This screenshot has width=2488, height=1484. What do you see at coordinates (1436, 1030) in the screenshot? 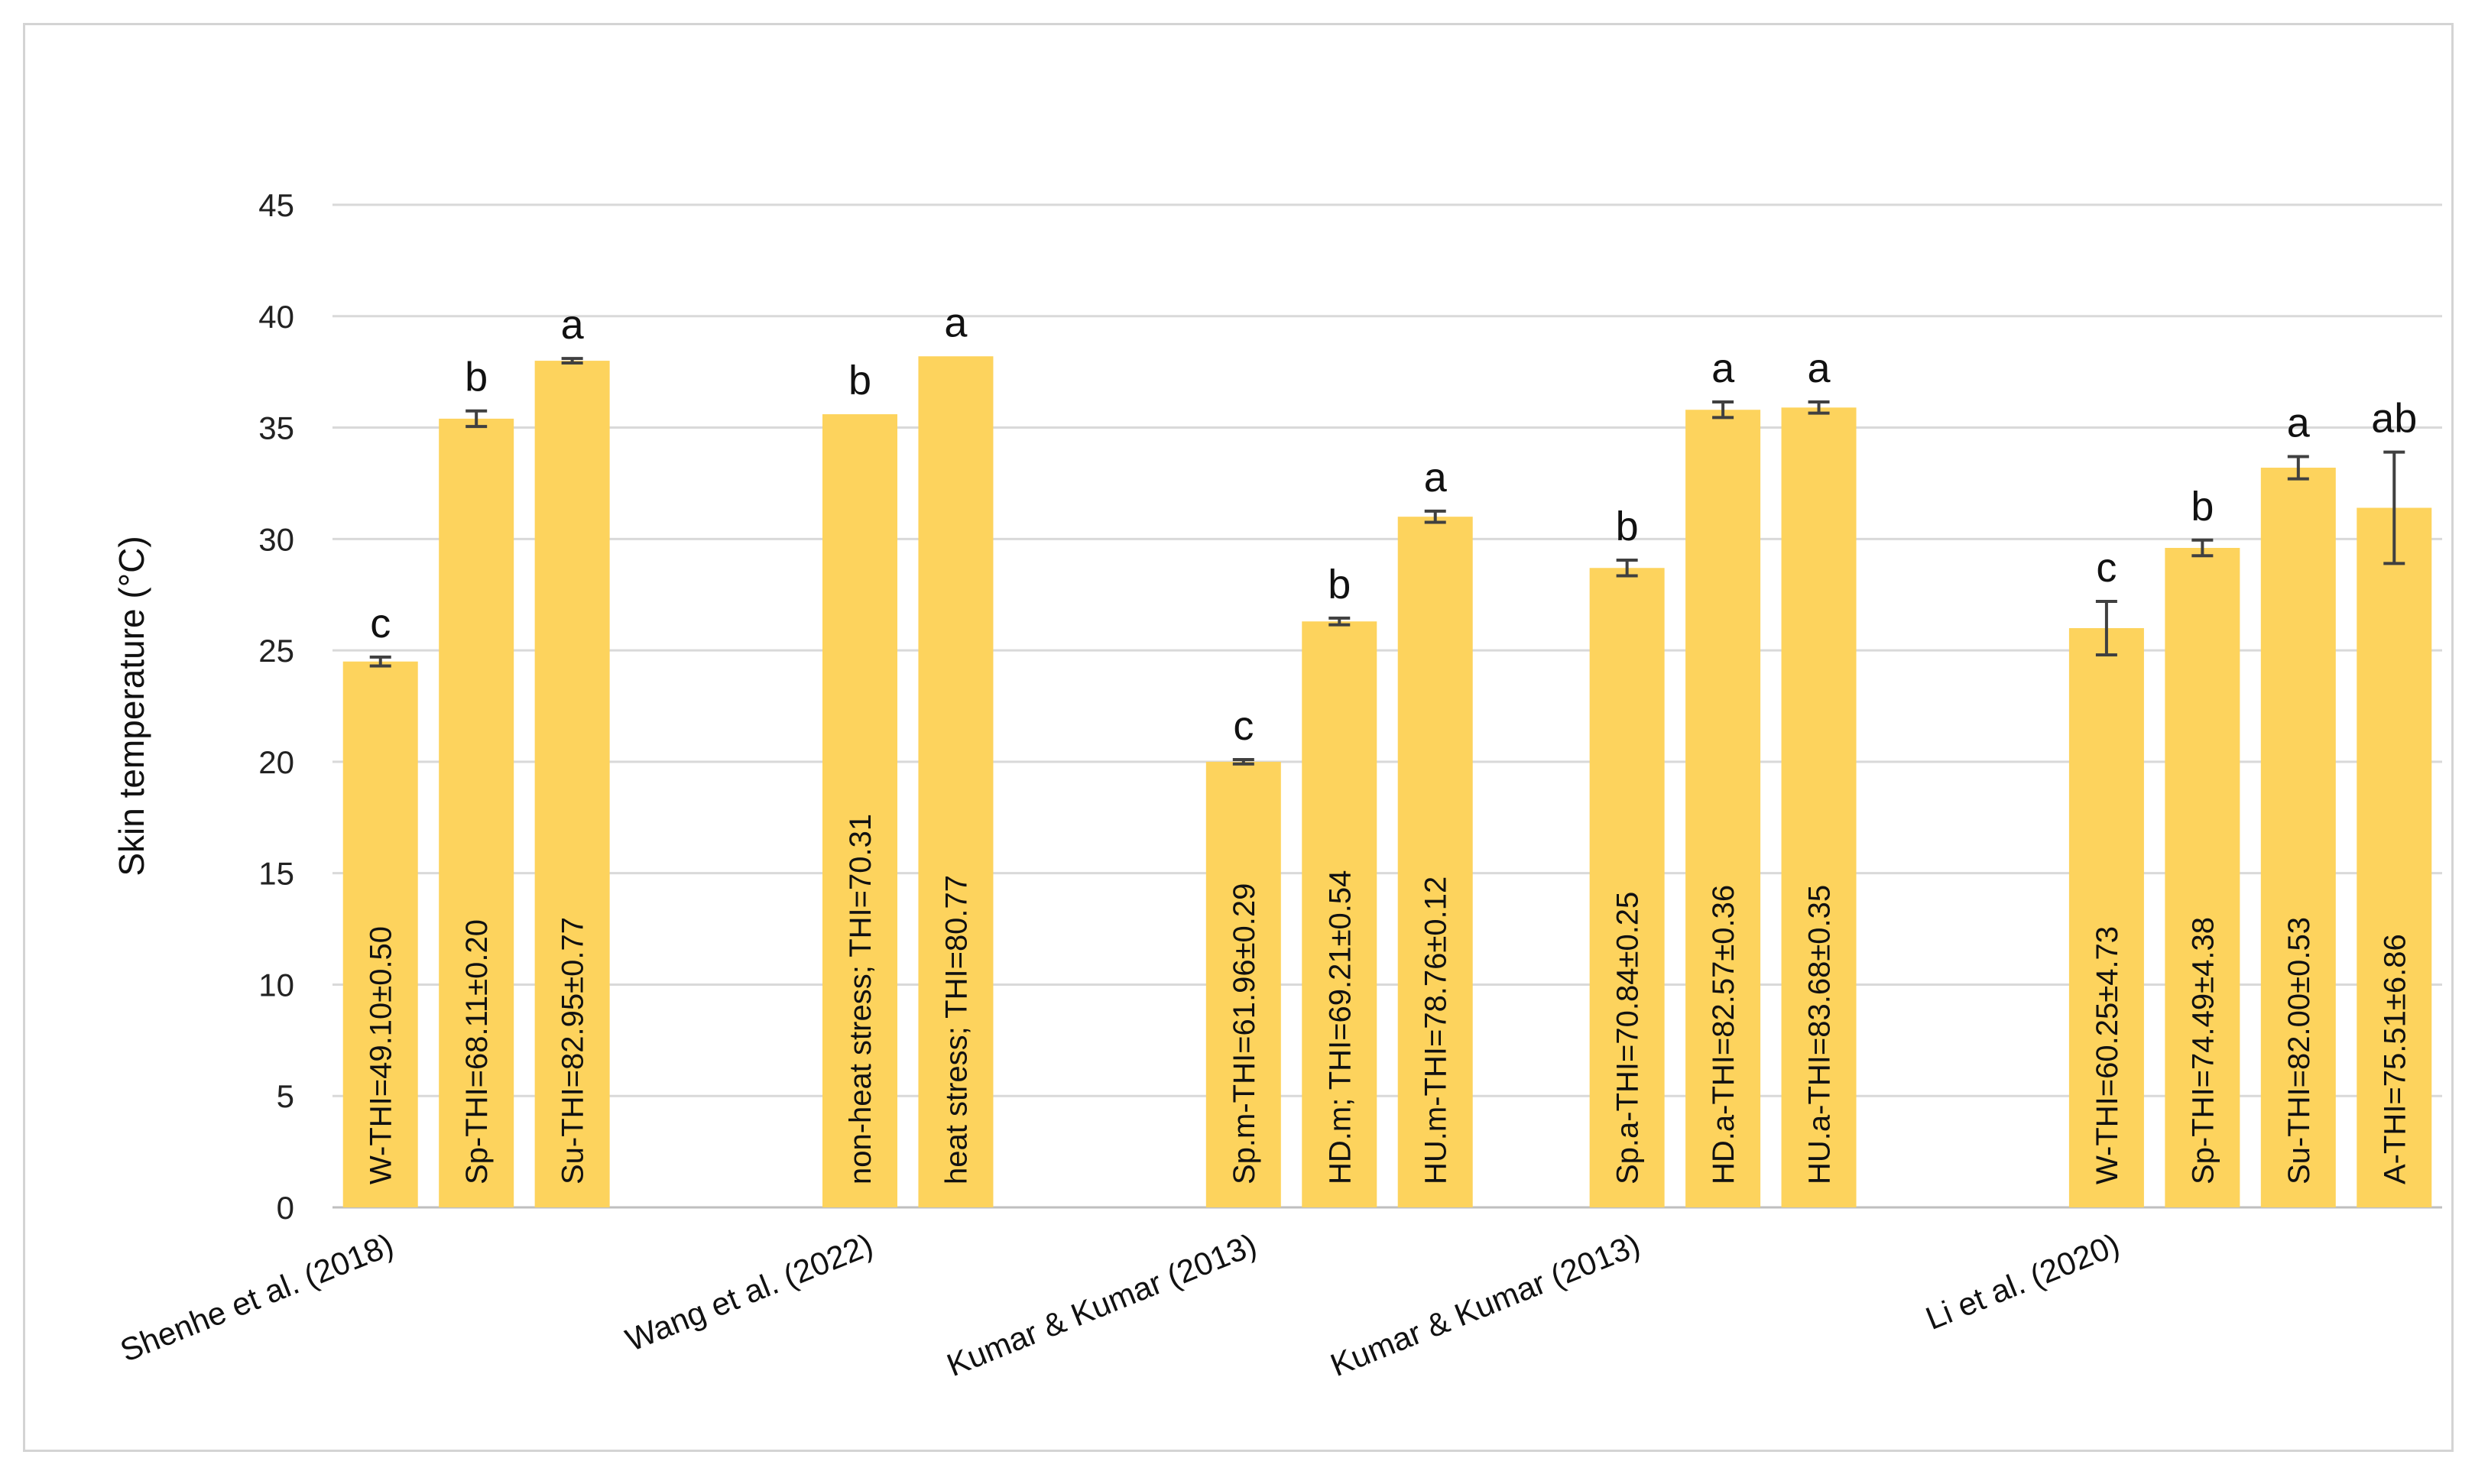
I see `bar-label: HU.m-THI=78.76±0.12` at bounding box center [1436, 1030].